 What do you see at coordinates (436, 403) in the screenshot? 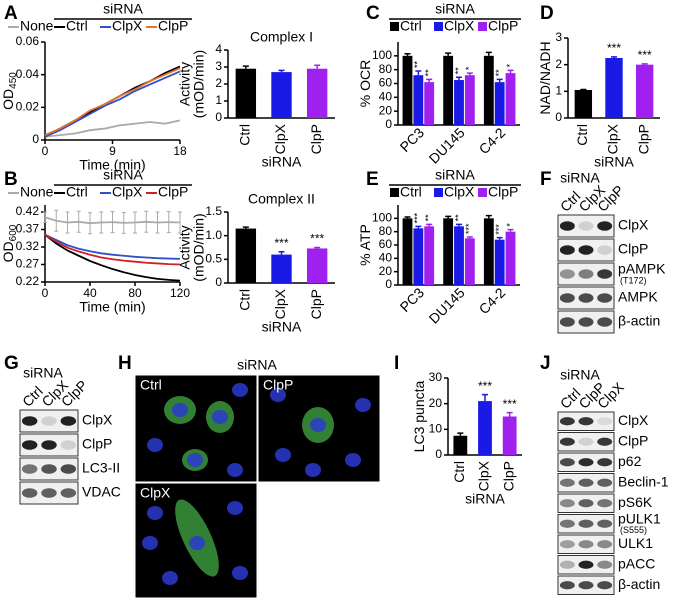
I see `y-tick-label: 20` at bounding box center [436, 403].